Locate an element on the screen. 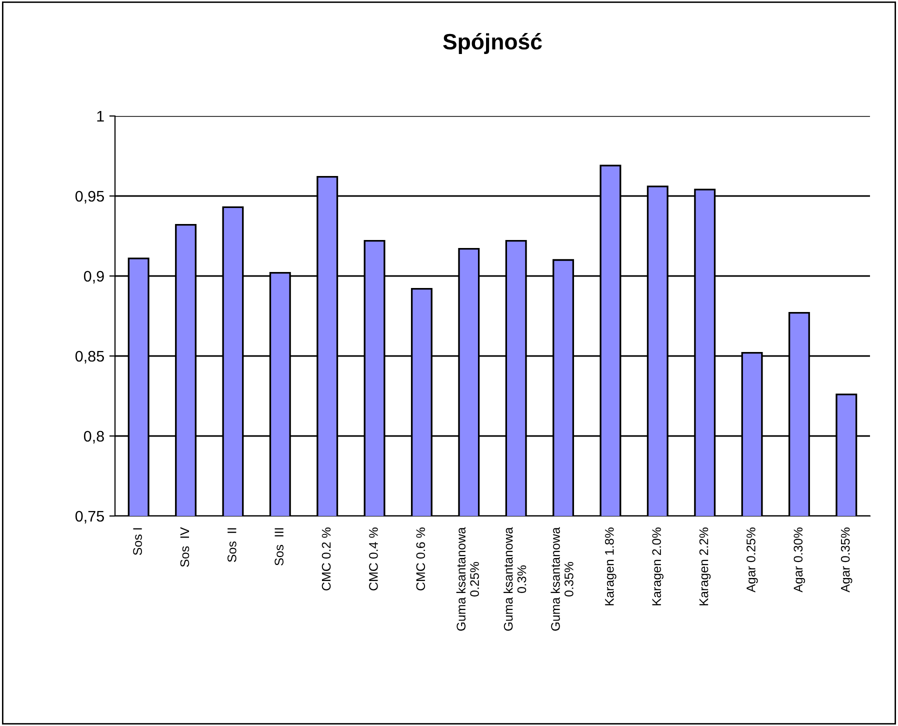  x-tick-label: CMC 0.6 % is located at coordinates (421, 559).